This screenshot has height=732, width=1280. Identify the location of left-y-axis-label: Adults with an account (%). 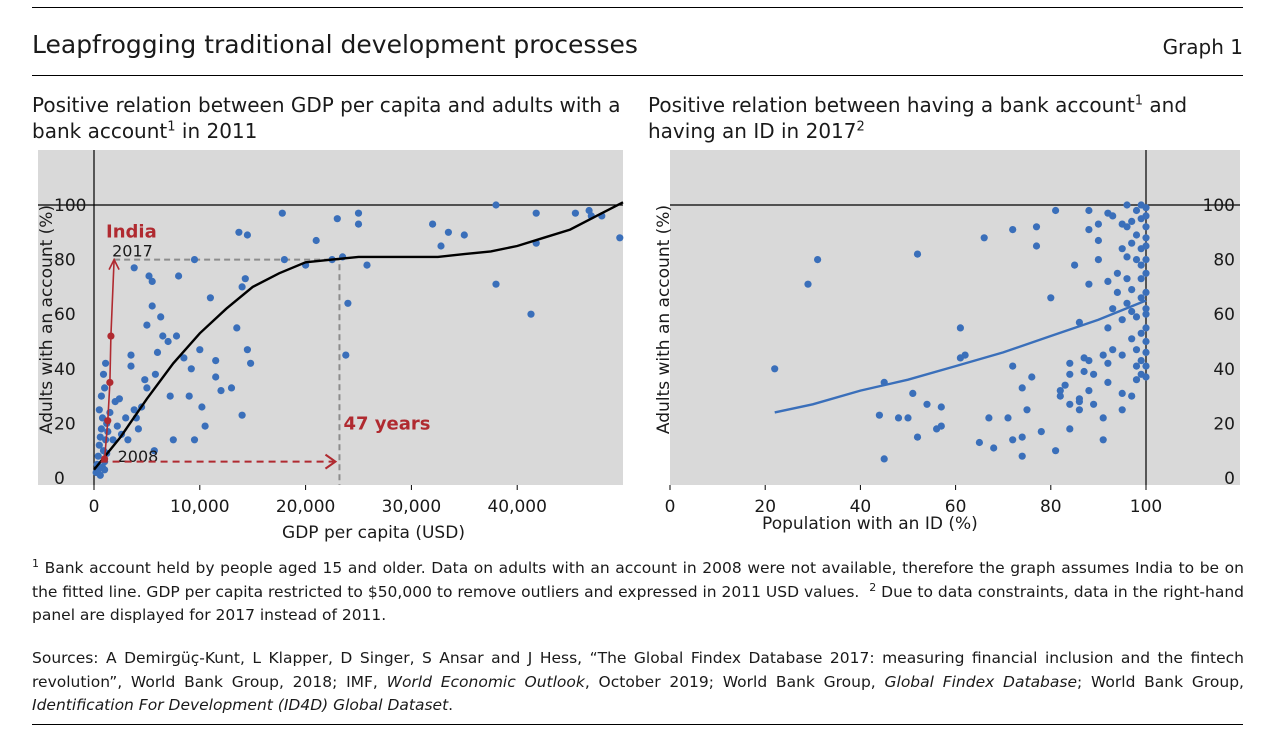
(47, 319).